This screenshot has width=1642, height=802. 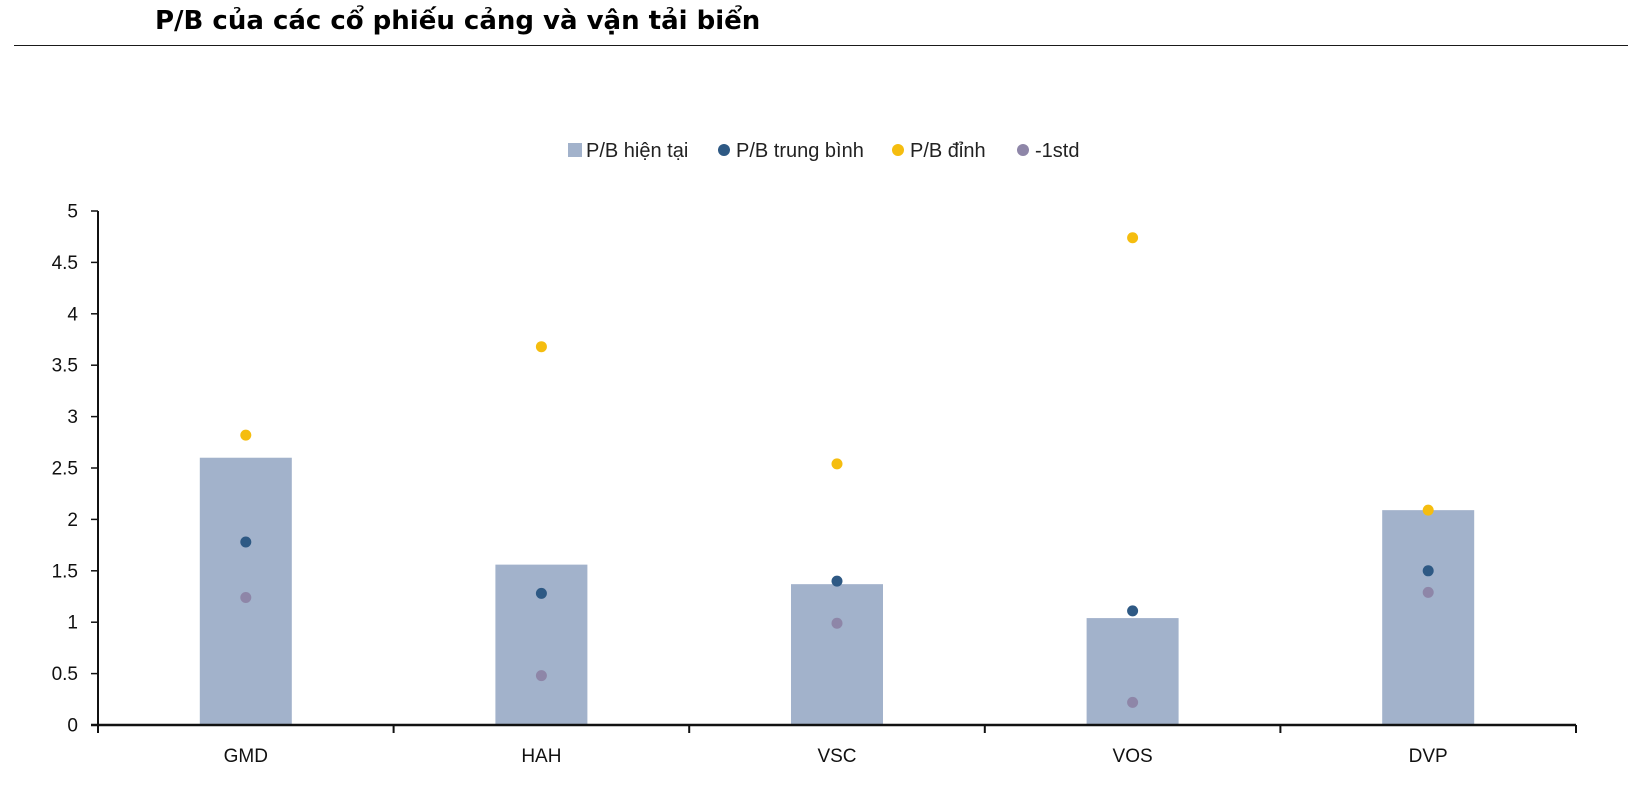 I want to click on point-series3-dvp, so click(x=1428, y=592).